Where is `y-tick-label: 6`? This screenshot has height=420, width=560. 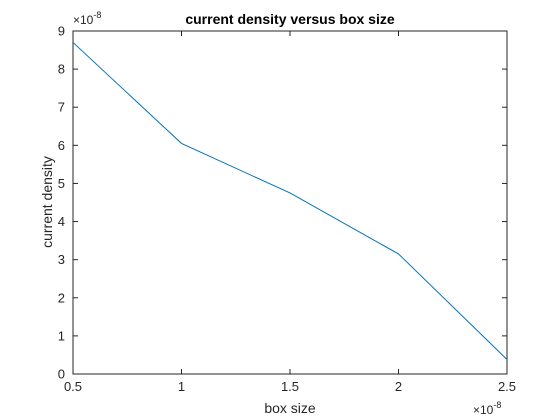 y-tick-label: 6 is located at coordinates (61, 145).